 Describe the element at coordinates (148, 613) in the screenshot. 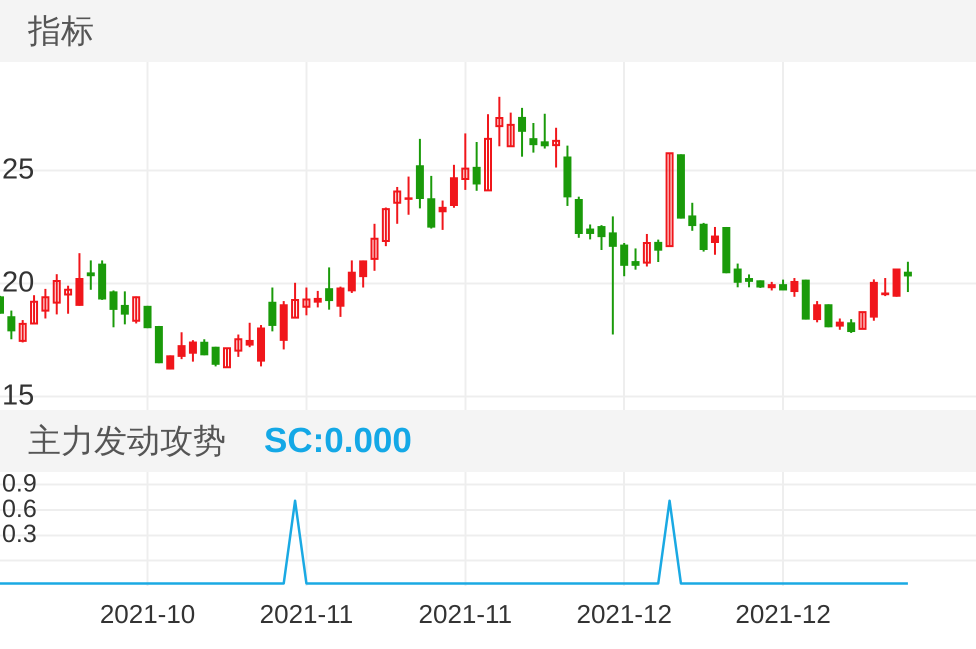

I see `x-tick-label: 2021-10` at that location.